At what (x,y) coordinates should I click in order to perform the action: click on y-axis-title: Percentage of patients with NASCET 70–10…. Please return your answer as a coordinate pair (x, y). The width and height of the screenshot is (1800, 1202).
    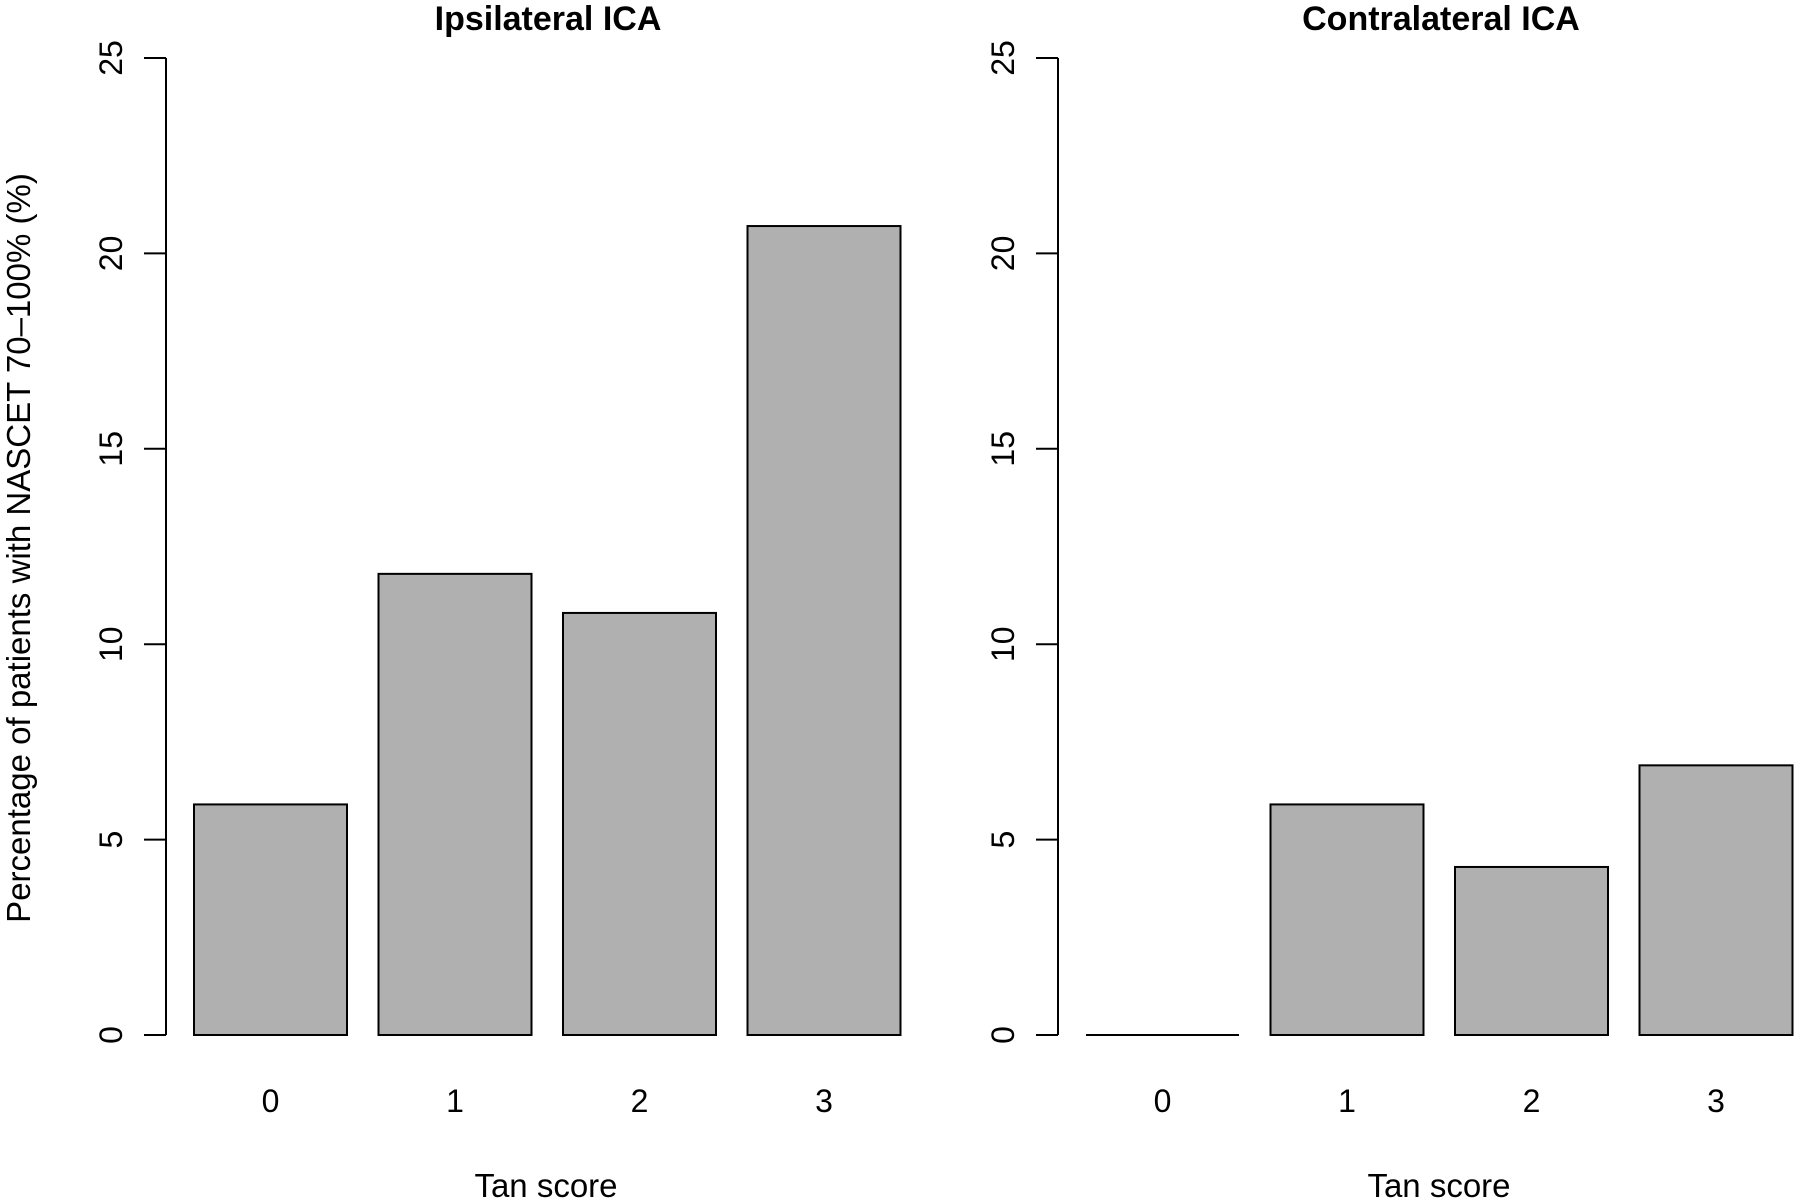
    Looking at the image, I should click on (18, 548).